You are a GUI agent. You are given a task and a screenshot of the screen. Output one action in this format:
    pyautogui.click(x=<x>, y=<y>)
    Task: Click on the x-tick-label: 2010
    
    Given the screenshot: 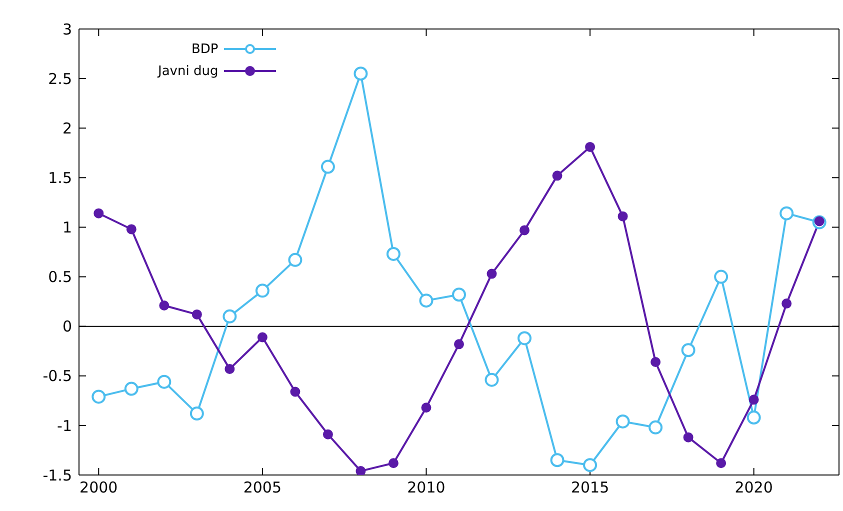 What is the action you would take?
    pyautogui.click(x=426, y=487)
    